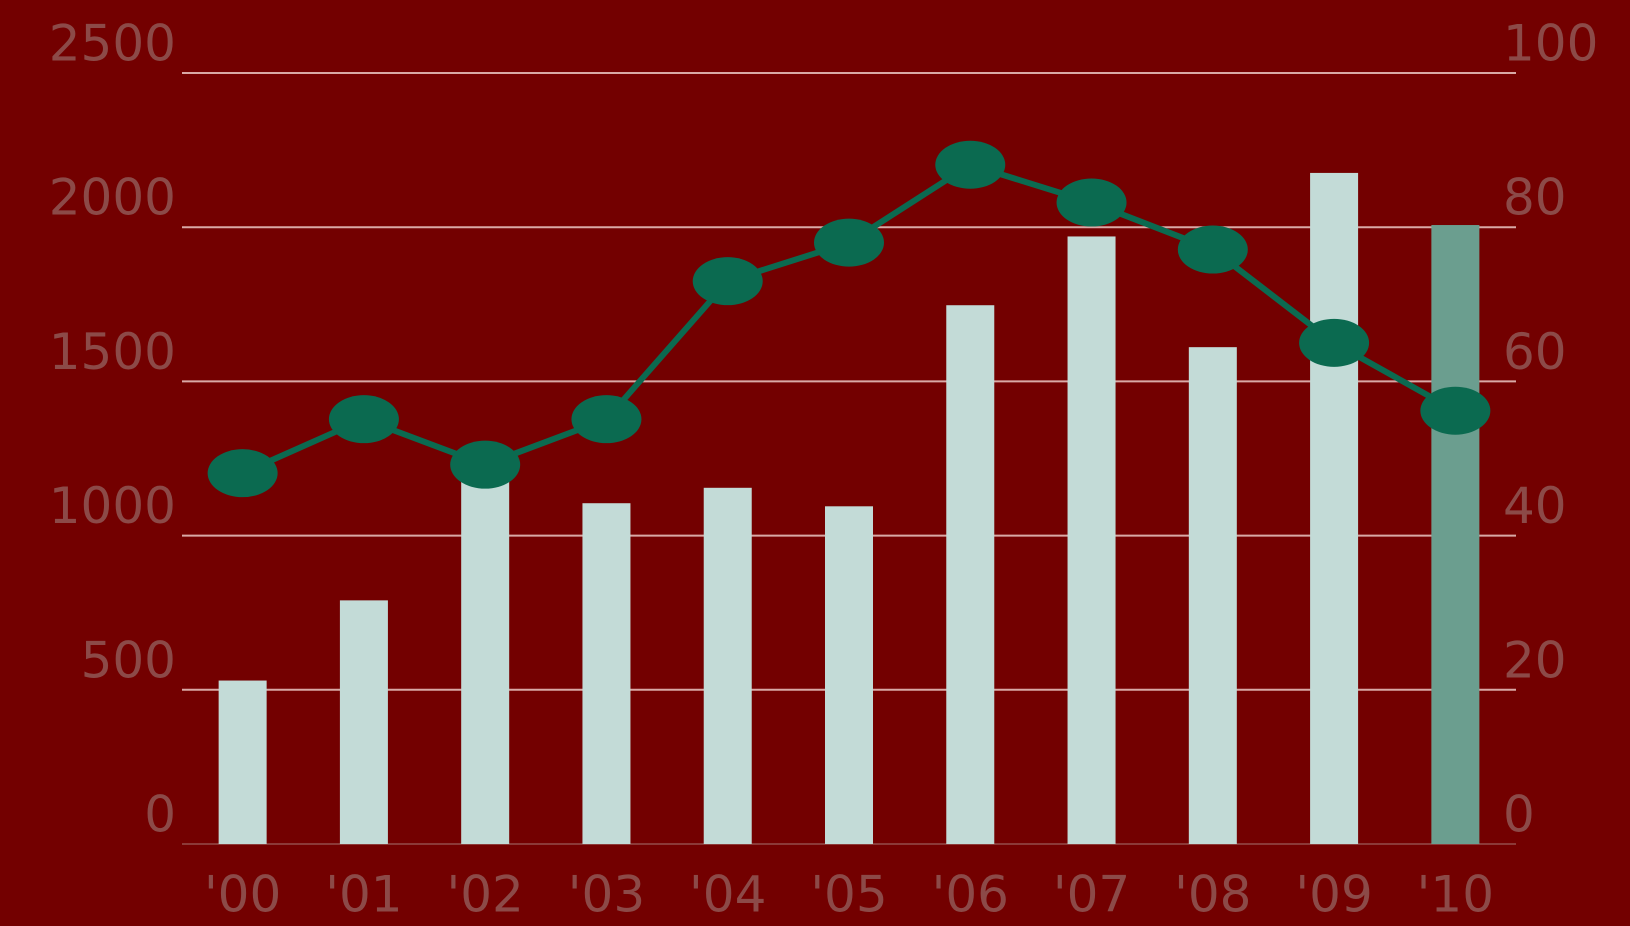  Describe the element at coordinates (128, 660) in the screenshot. I see `y-tick-label: 500` at that location.